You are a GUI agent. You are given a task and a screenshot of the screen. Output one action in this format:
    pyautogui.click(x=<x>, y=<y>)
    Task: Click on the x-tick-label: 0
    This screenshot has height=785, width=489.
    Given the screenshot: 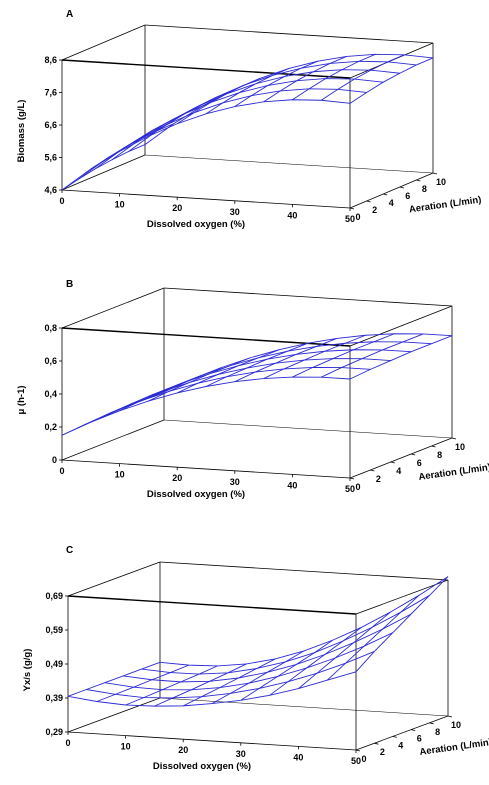 What is the action you would take?
    pyautogui.click(x=61, y=471)
    